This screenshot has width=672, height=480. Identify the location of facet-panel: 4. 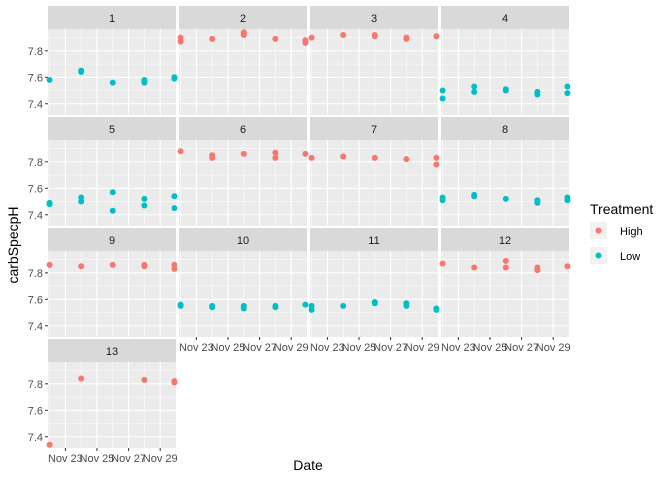
(505, 60).